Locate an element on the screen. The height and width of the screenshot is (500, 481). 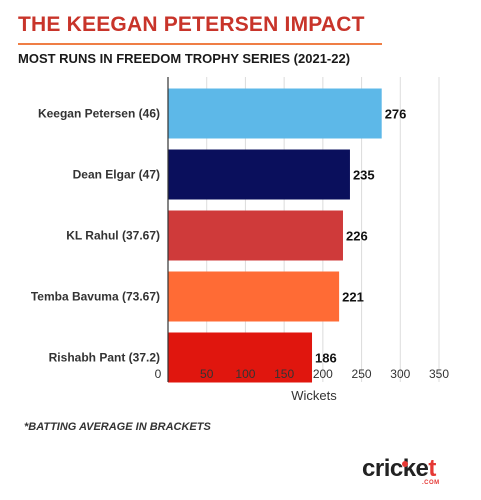
x-tick-label: 350 is located at coordinates (439, 374).